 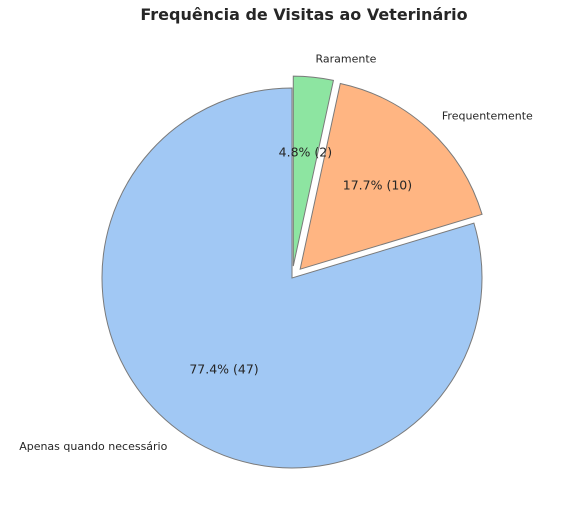 What do you see at coordinates (93, 446) in the screenshot?
I see `slice-category-label-apenas-quando-necessario: Apenas quando necessário` at bounding box center [93, 446].